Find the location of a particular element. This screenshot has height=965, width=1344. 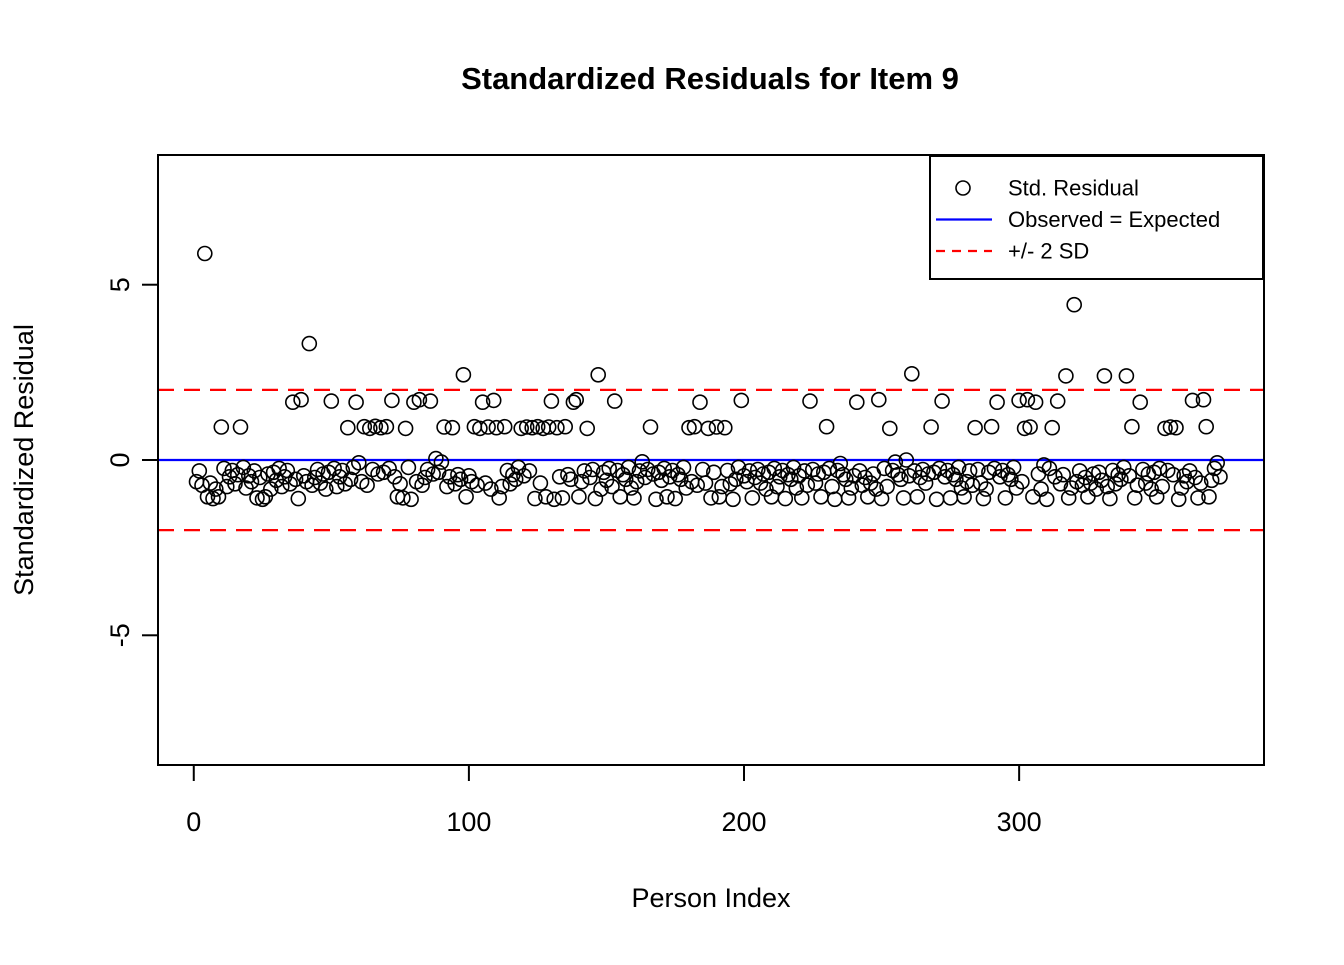

legend-label-2sd: +/- 2 SD is located at coordinates (1048, 251).